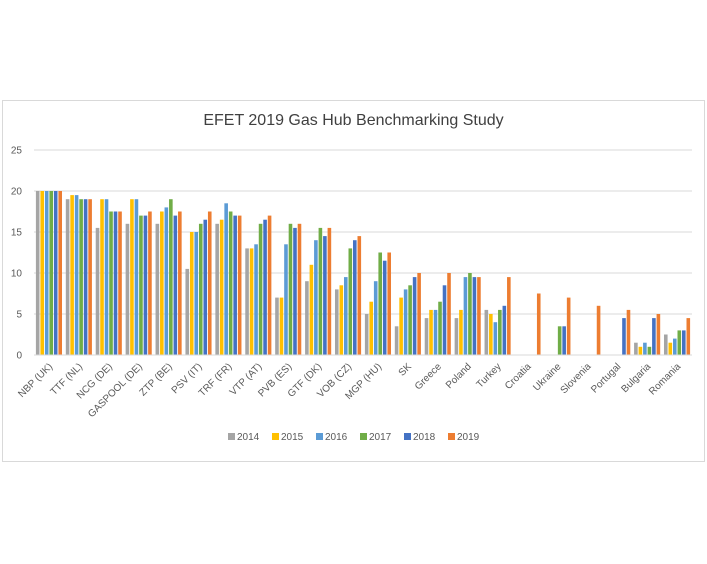  Describe the element at coordinates (606, 378) in the screenshot. I see `category-label: Portugal` at that location.